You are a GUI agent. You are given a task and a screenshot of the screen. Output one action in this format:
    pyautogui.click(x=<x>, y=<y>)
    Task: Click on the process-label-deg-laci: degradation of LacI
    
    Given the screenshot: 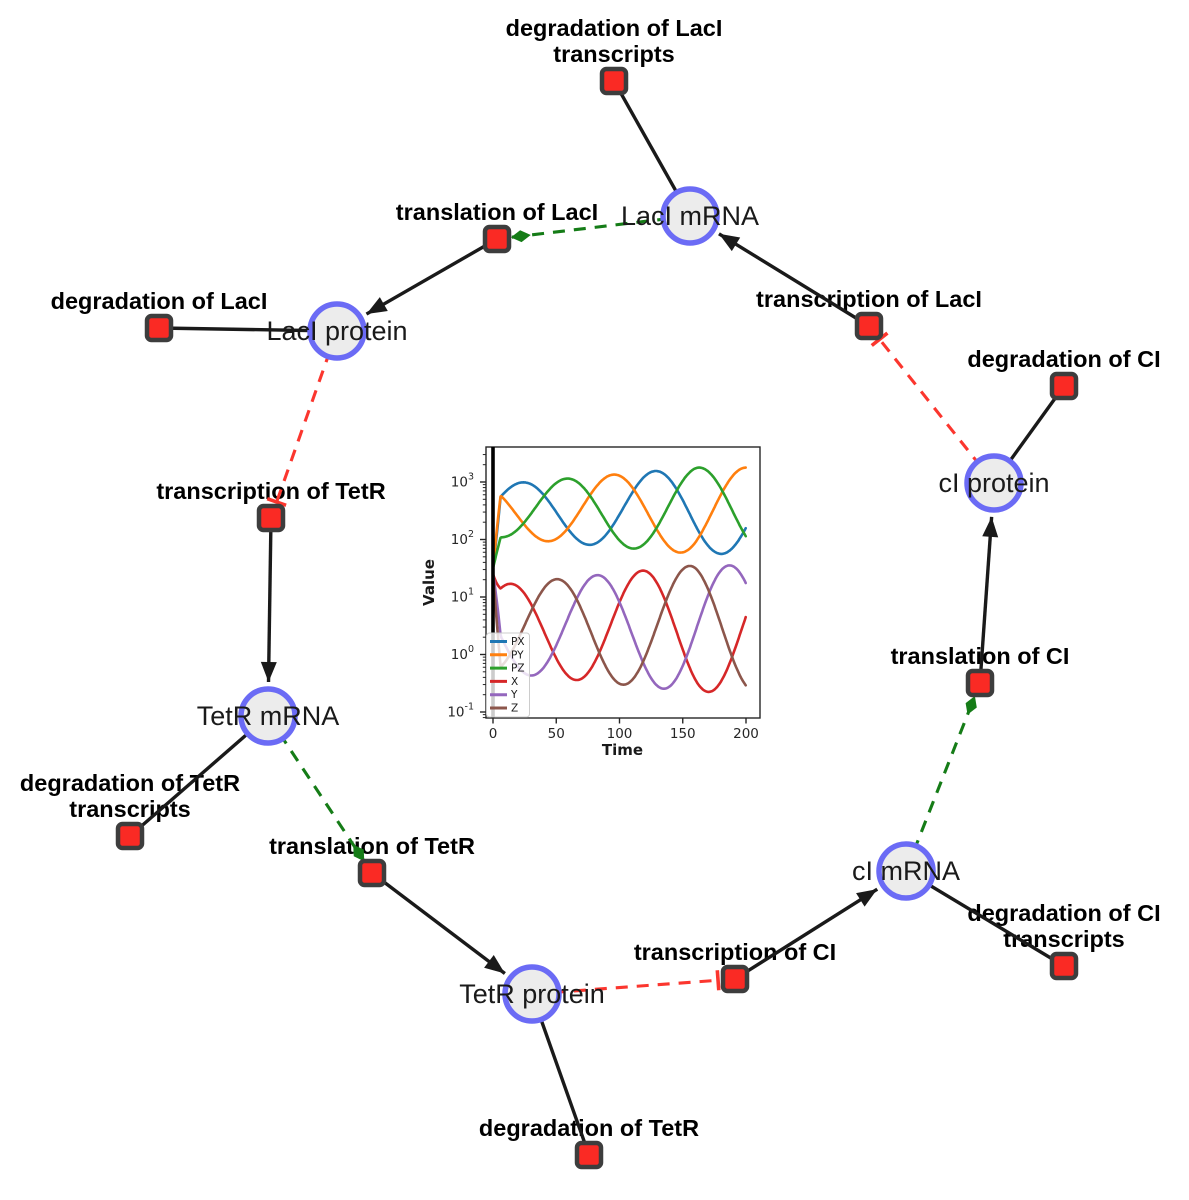 What is the action you would take?
    pyautogui.click(x=159, y=301)
    